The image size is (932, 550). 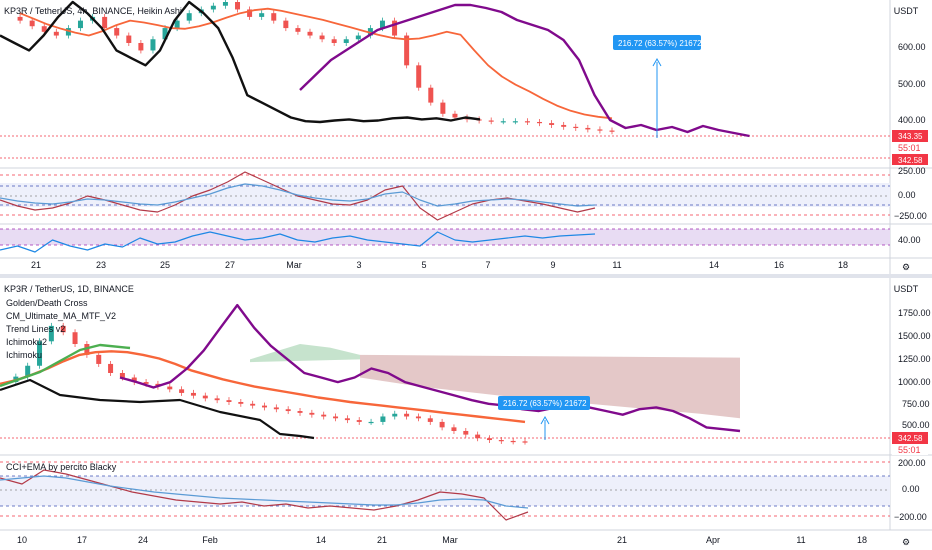 I want to click on top-time-tick: 5, so click(x=423, y=265).